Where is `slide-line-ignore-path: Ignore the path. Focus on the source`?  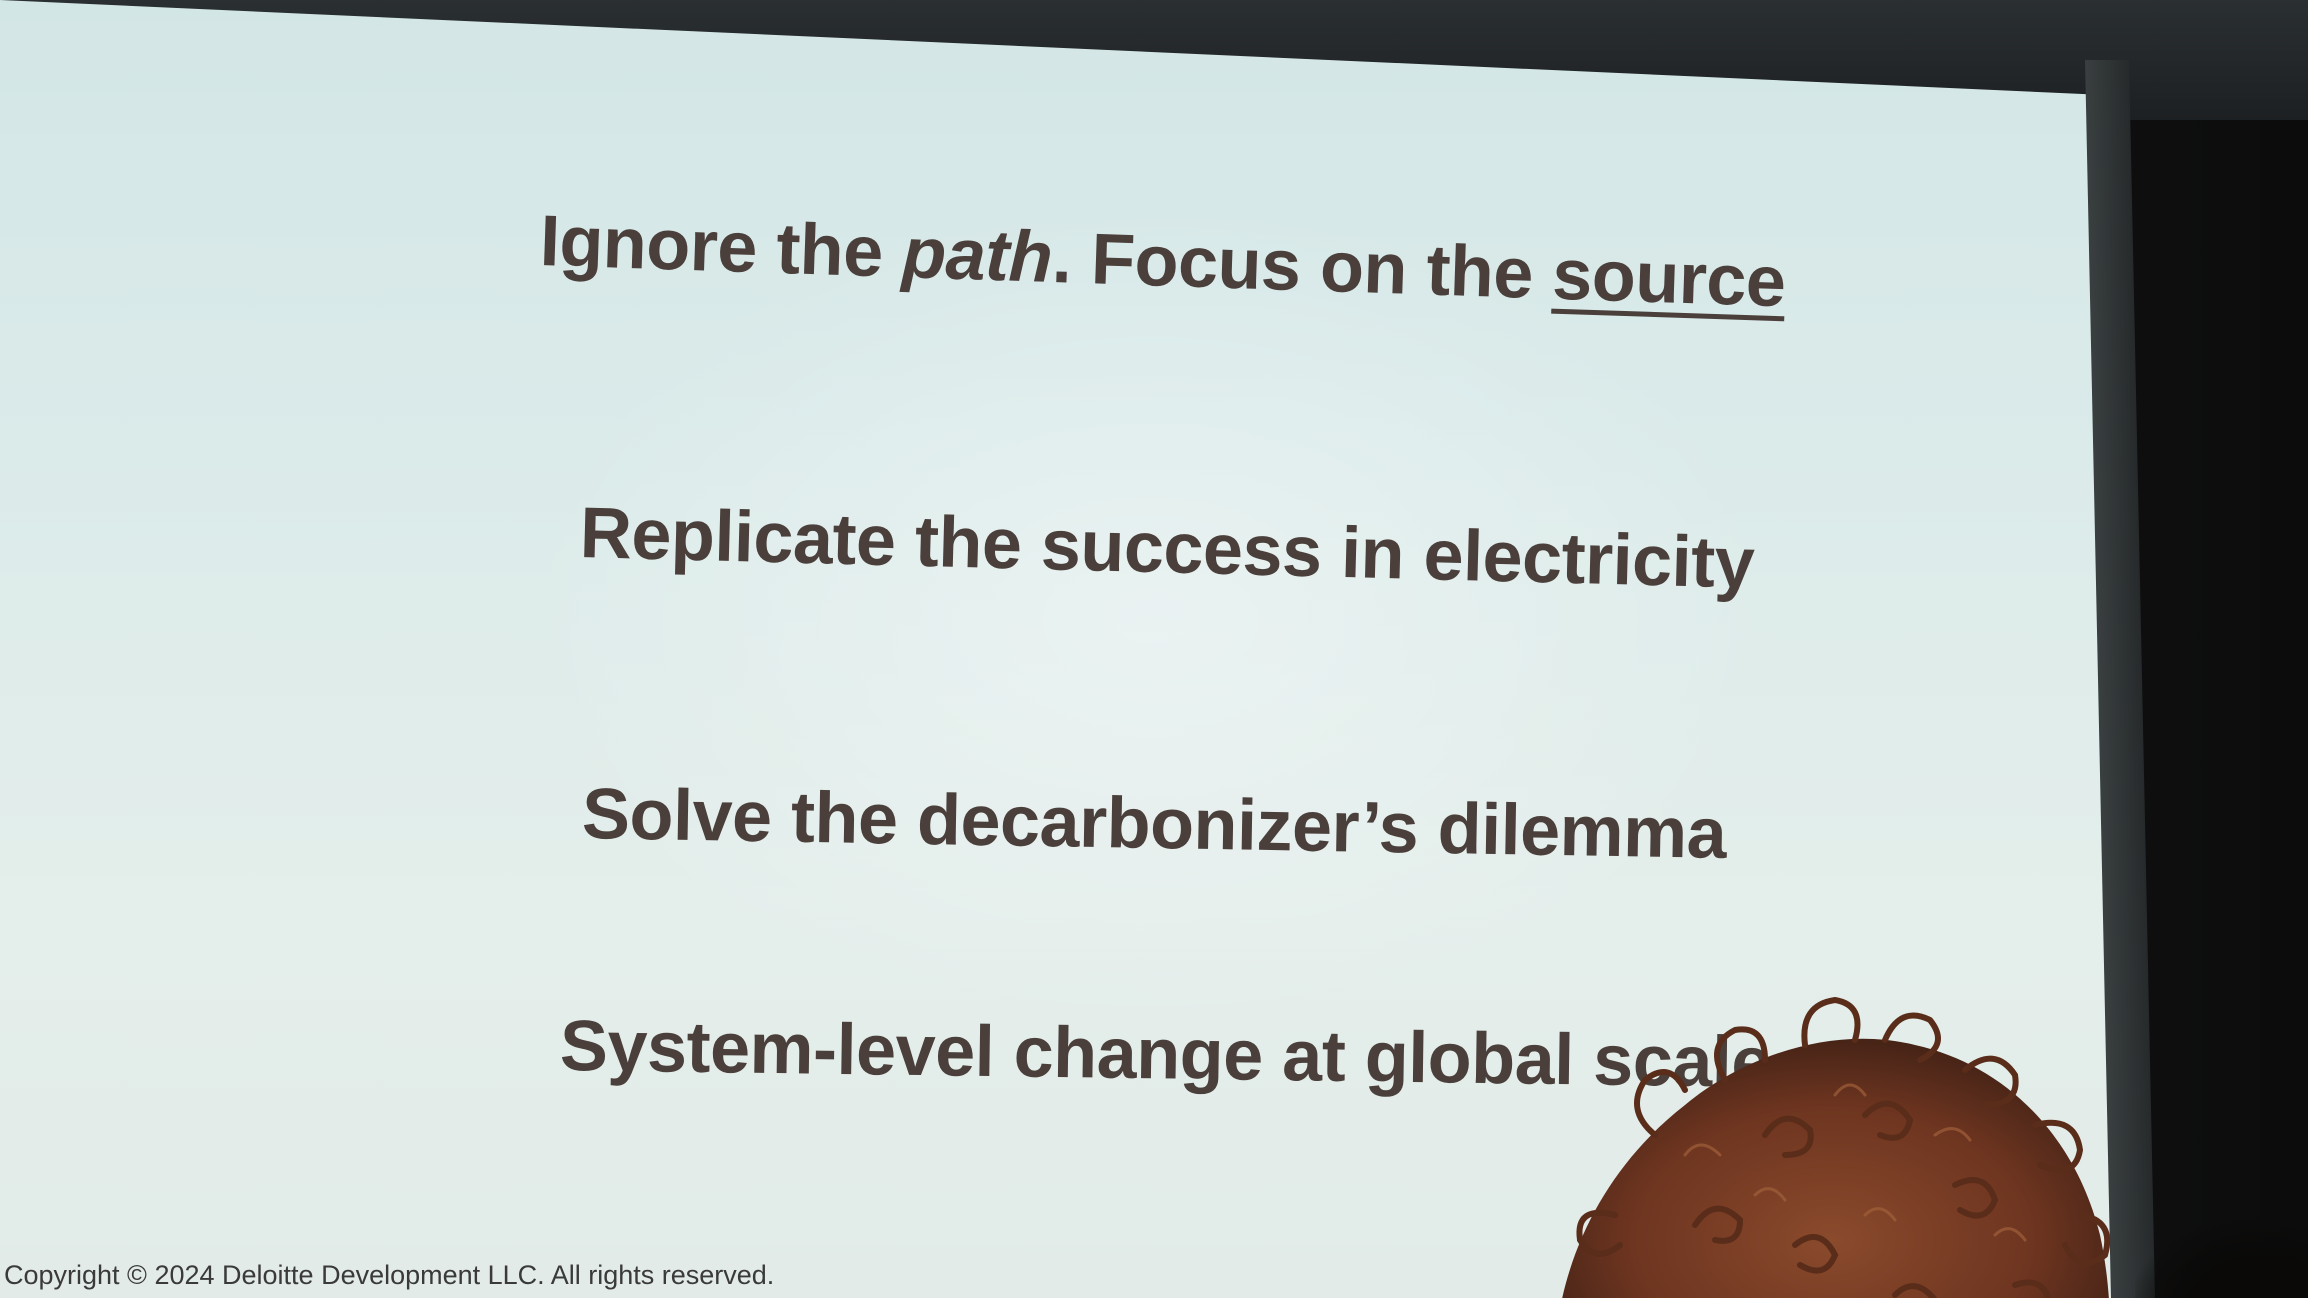
slide-line-ignore-path: Ignore the path. Focus on the source is located at coordinates (1163, 261).